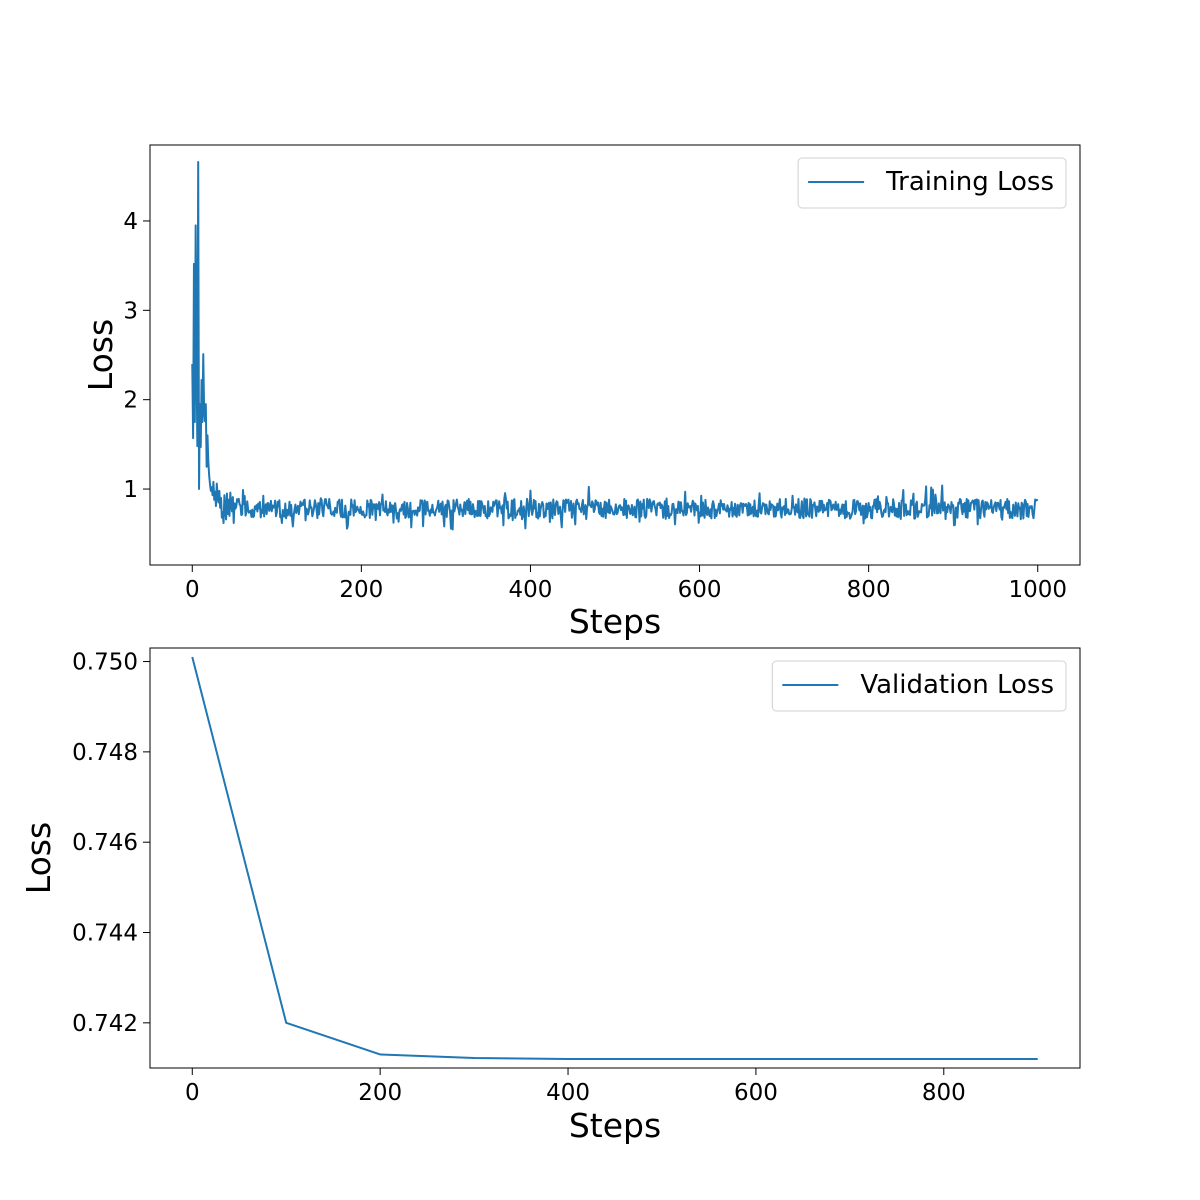 The width and height of the screenshot is (1200, 1200). What do you see at coordinates (944, 1093) in the screenshot?
I see `validation-x-tick-label: 800` at bounding box center [944, 1093].